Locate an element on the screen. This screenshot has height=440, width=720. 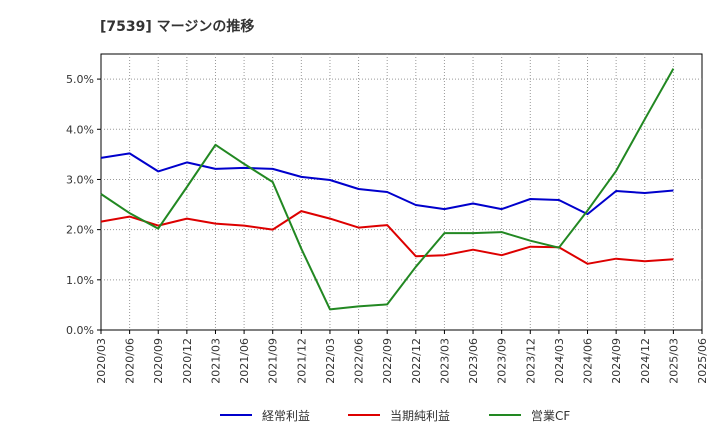
x-tick-label: 2021/09 is located at coordinates (273, 361).